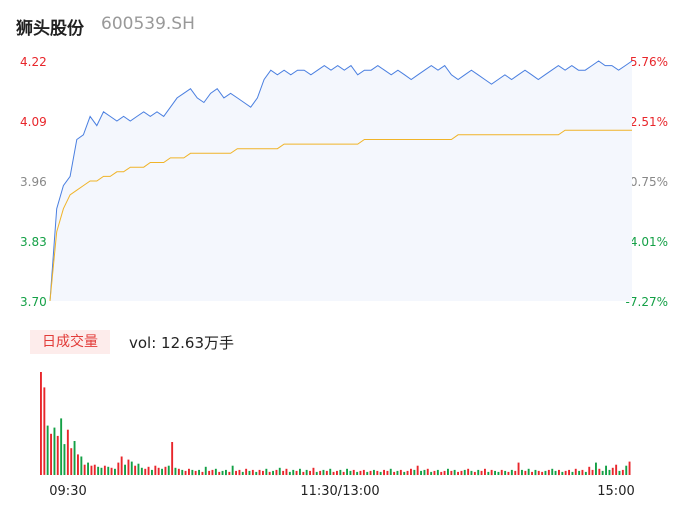 The height and width of the screenshot is (524, 686). What do you see at coordinates (33, 122) in the screenshot?
I see `price-tick-label: 4.09` at bounding box center [33, 122].